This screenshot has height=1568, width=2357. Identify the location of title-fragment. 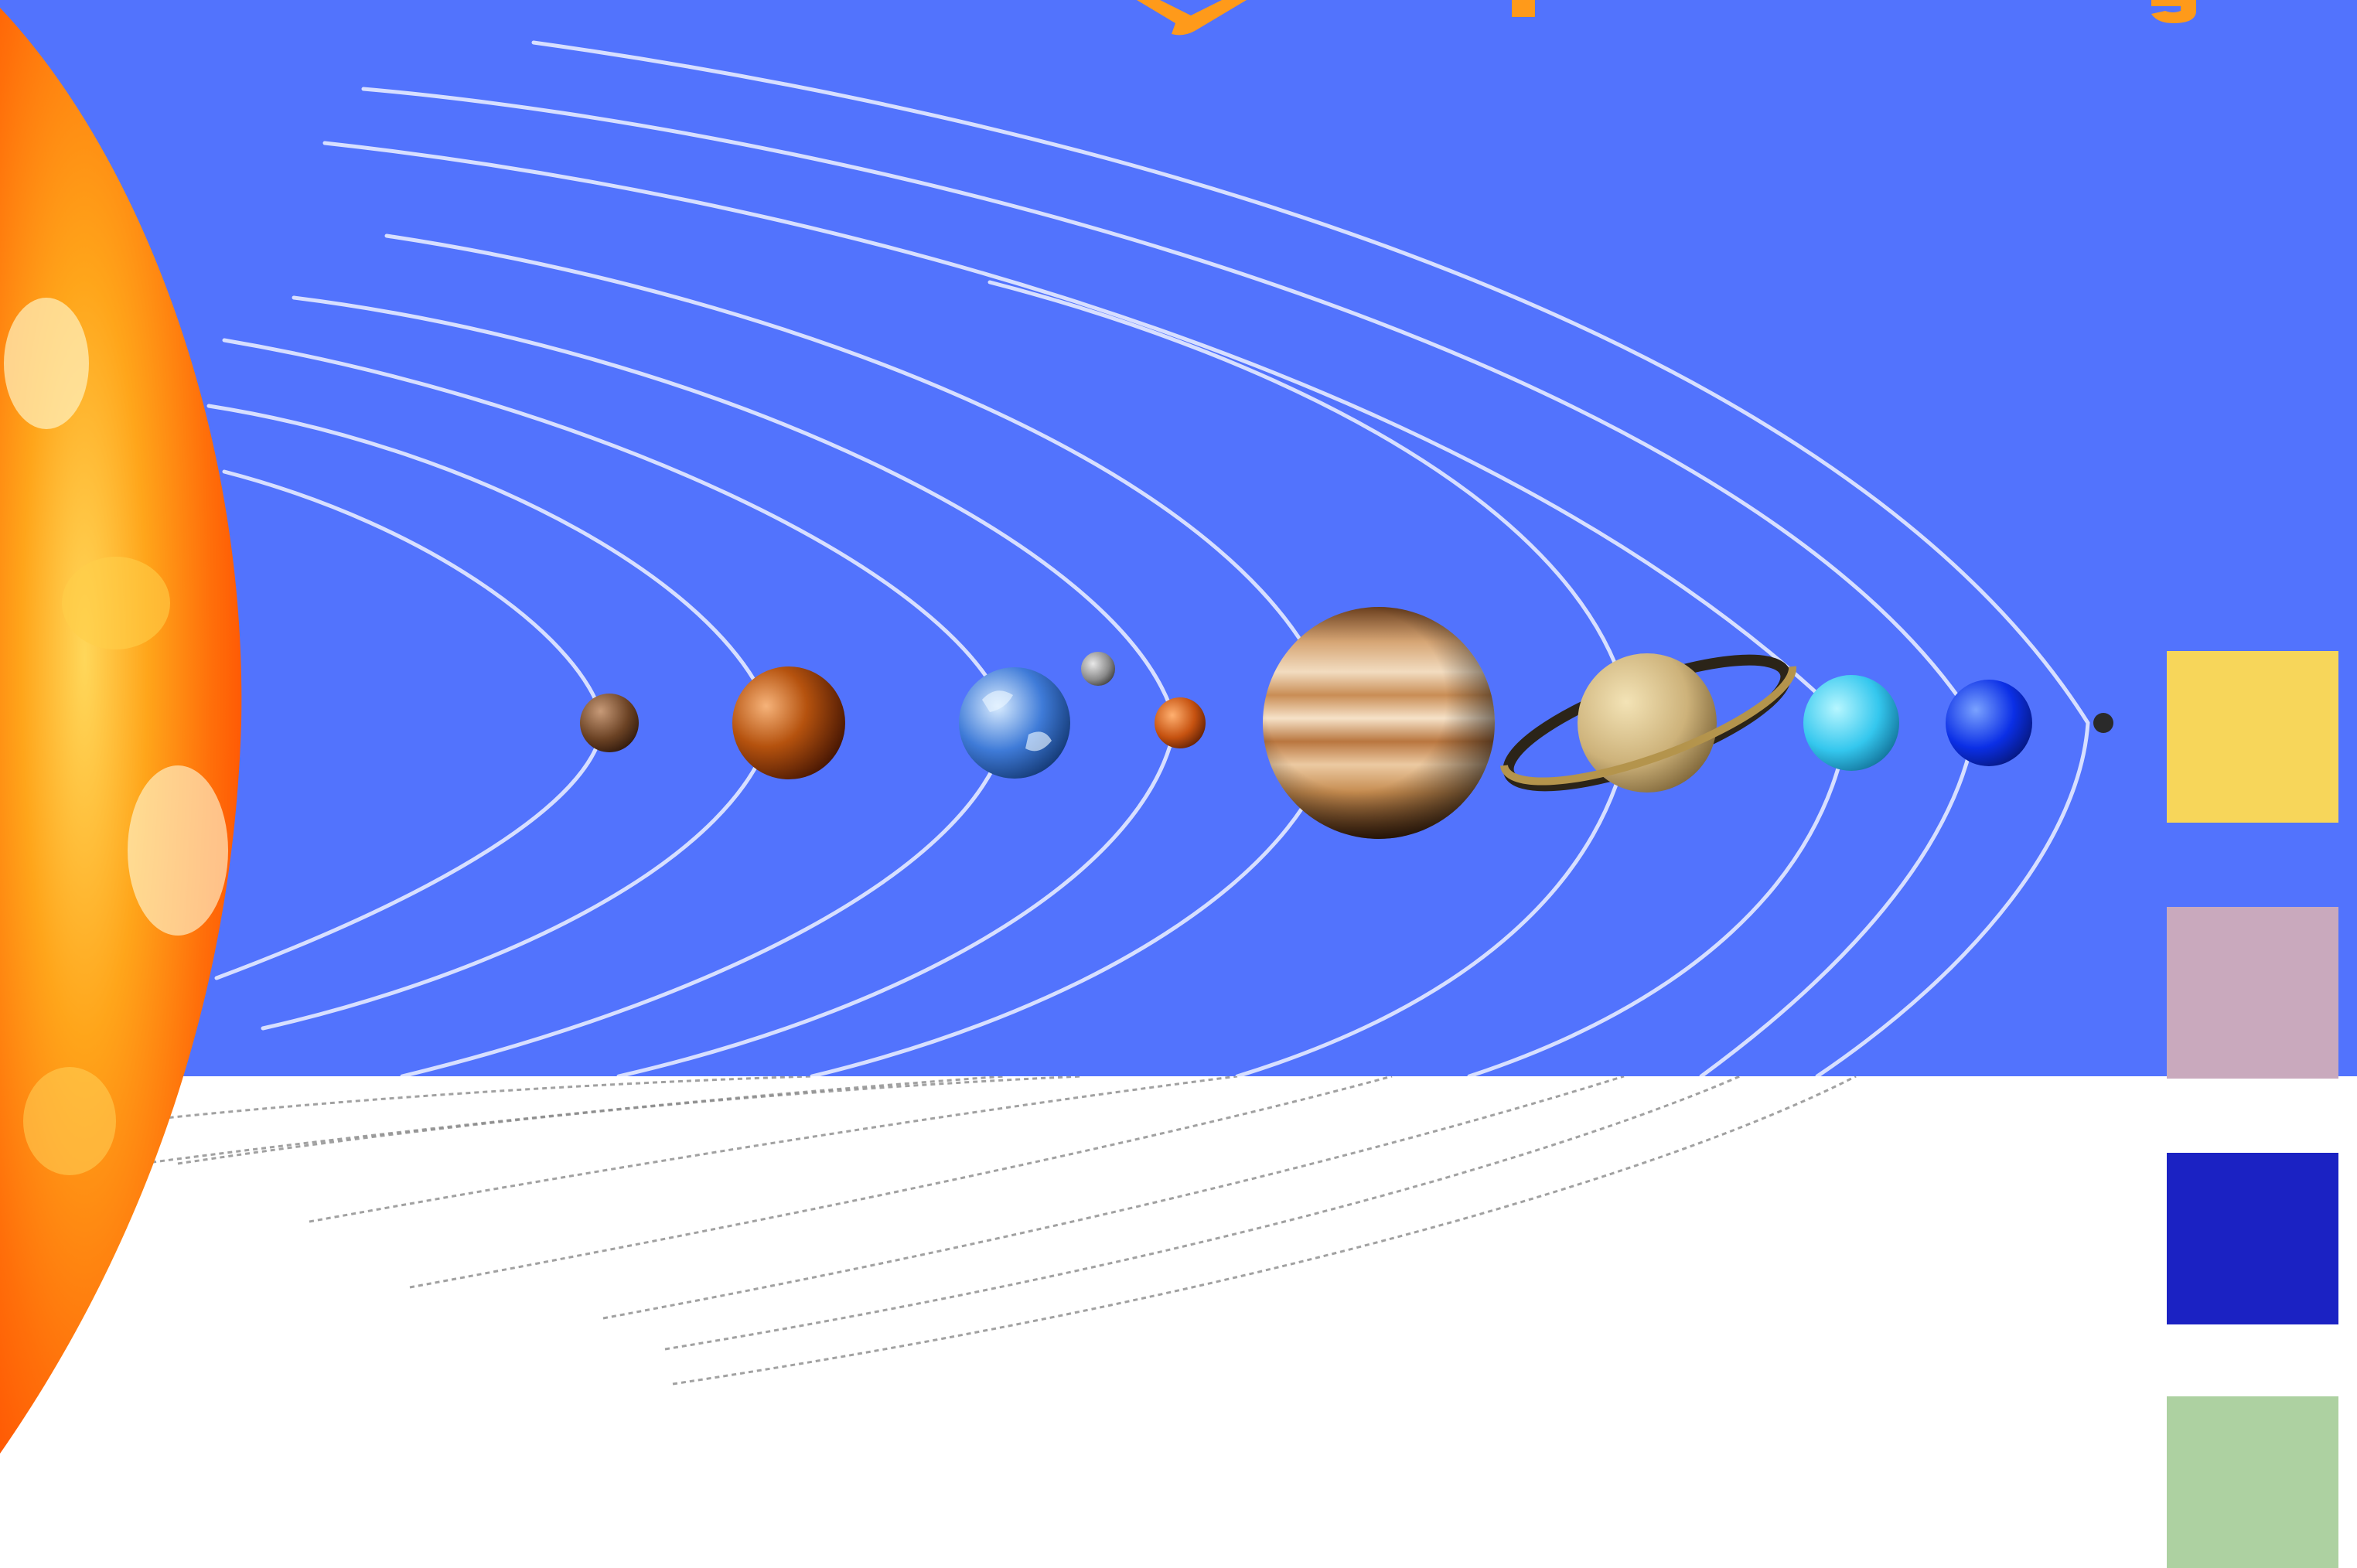
(1667, 18).